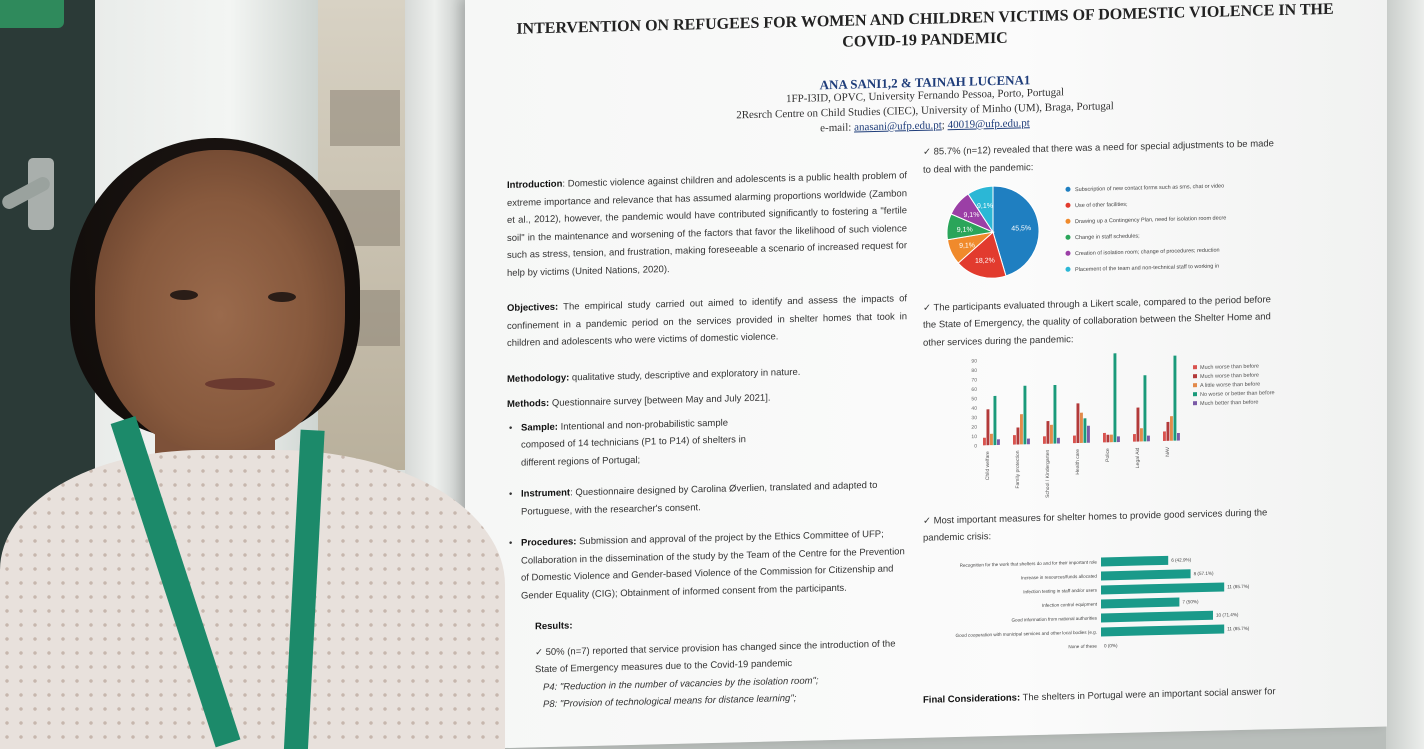 This screenshot has width=1424, height=749. Describe the element at coordinates (1070, 604) in the screenshot. I see `y-category-label: Infection control equipment` at that location.